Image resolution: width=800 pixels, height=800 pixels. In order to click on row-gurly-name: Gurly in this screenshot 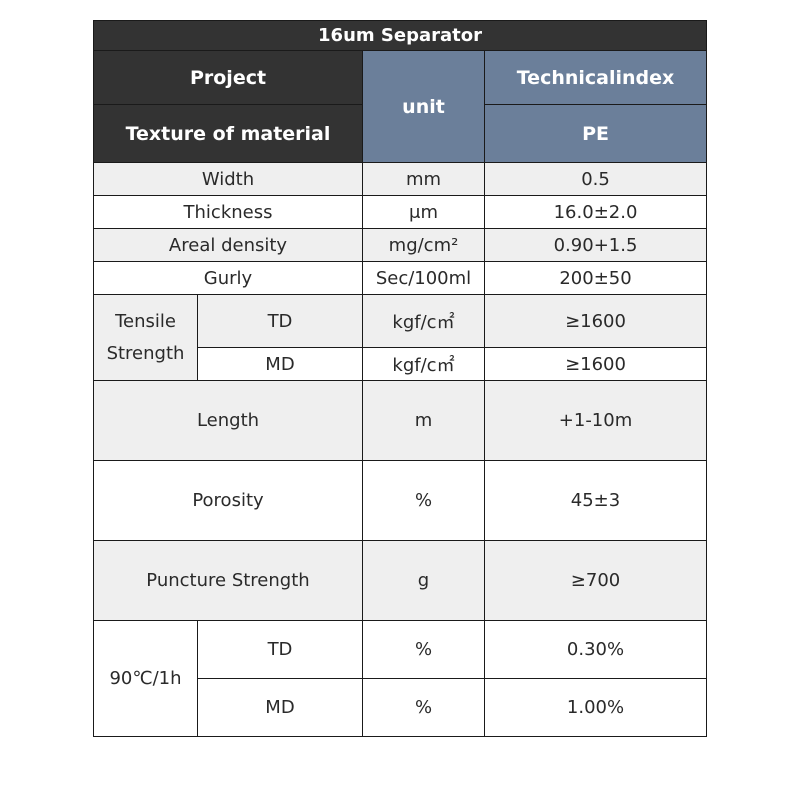, I will do `click(228, 278)`.